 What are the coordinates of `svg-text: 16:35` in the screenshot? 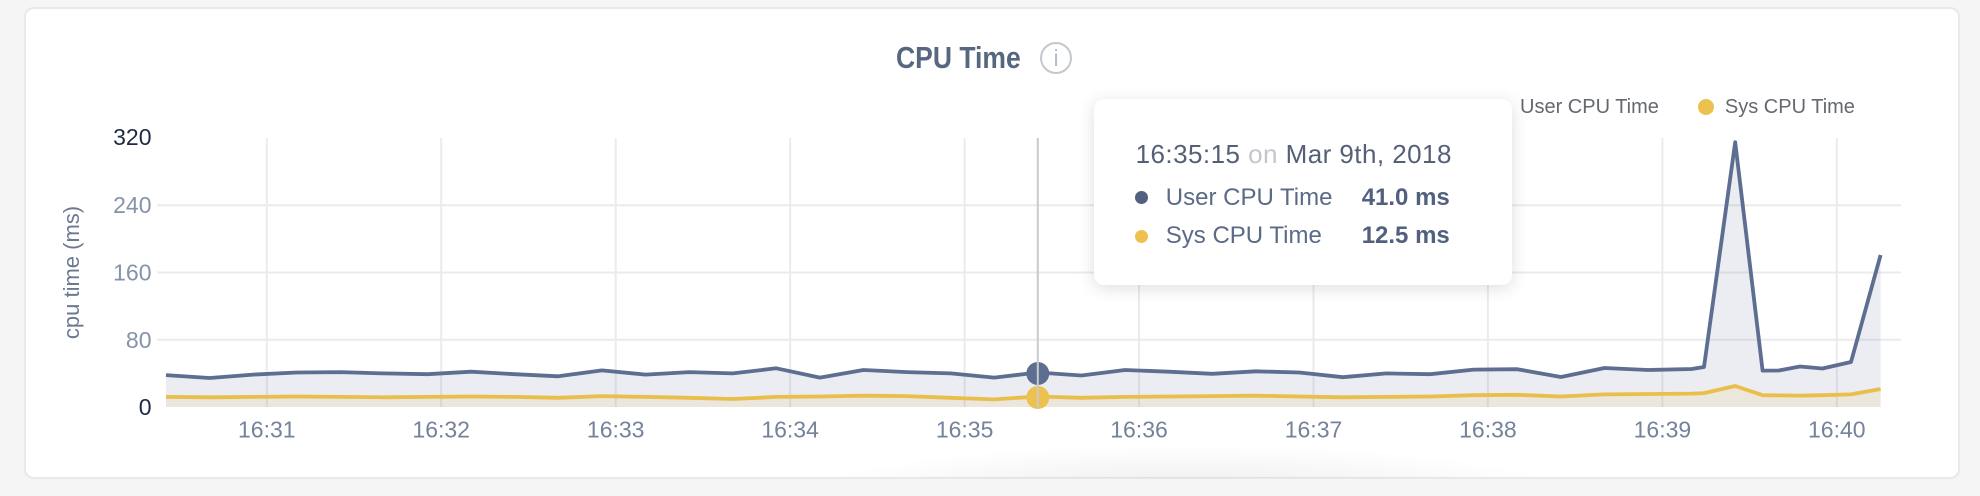 It's located at (965, 430).